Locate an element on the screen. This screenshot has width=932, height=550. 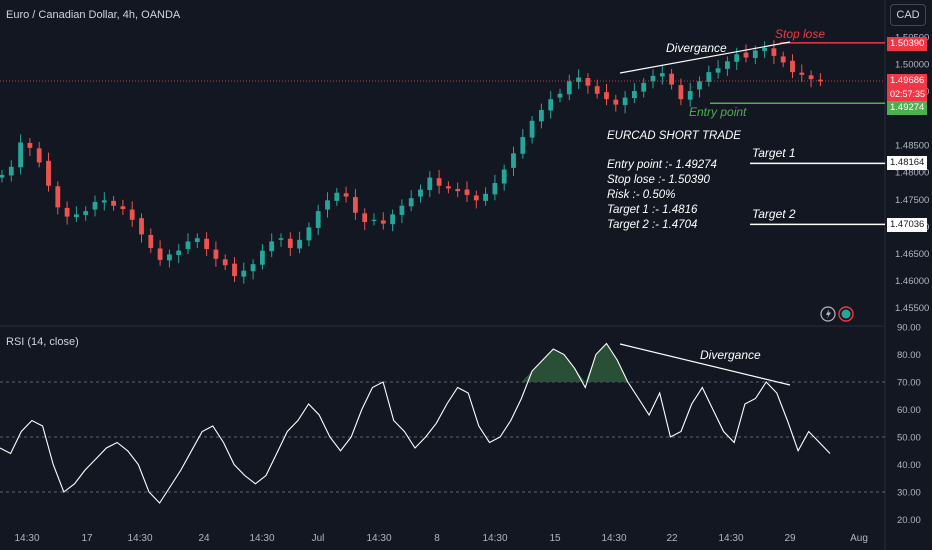
time-tick-label: Jul is located at coordinates (318, 538).